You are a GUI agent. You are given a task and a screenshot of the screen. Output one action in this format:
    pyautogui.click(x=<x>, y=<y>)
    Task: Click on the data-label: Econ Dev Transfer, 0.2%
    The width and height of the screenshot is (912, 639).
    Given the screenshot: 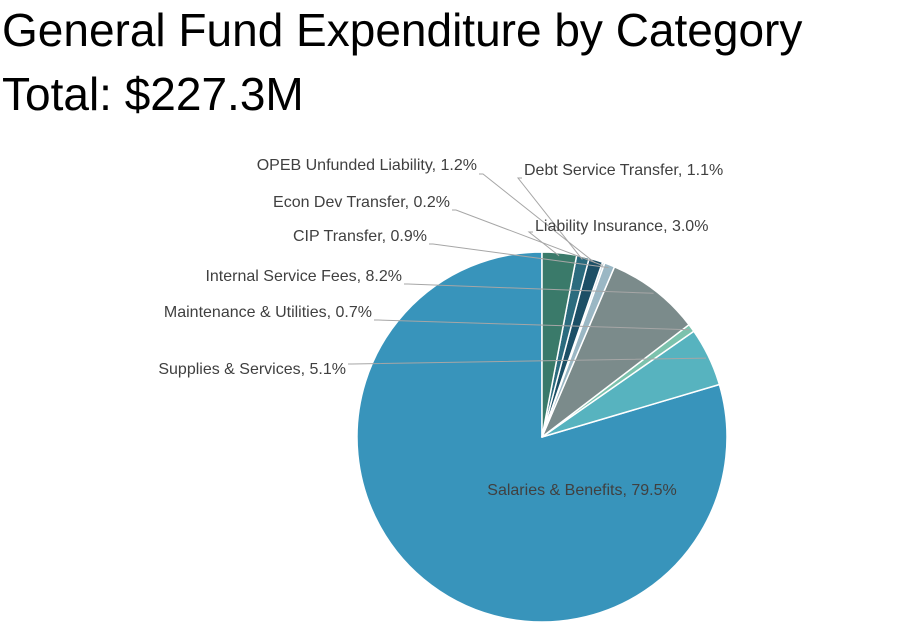 What is the action you would take?
    pyautogui.click(x=361, y=202)
    